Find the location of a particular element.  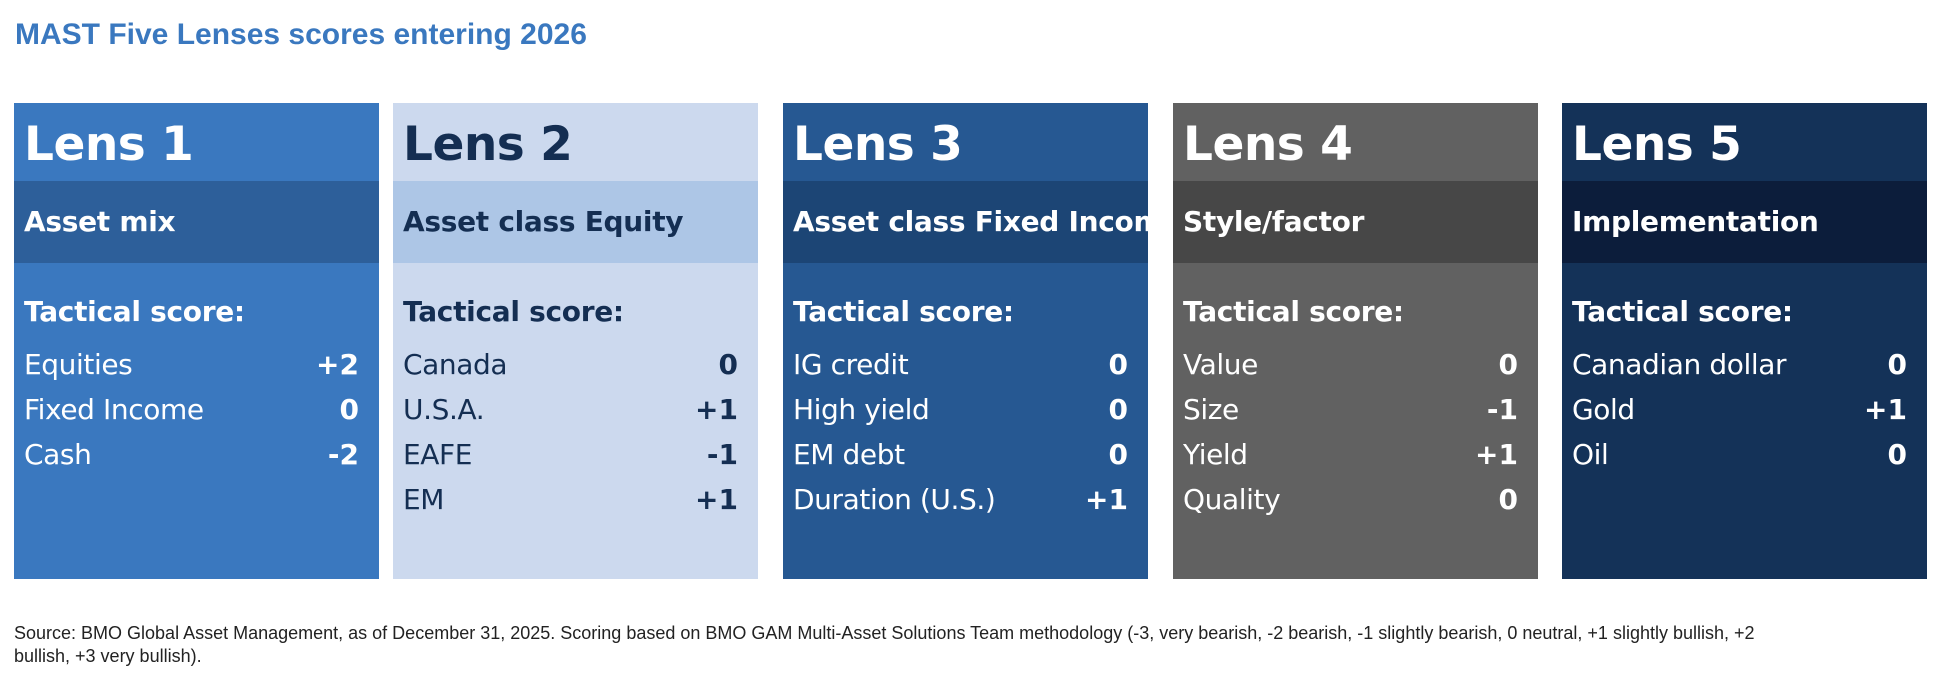

score-row: Size -1 is located at coordinates (1350, 415).